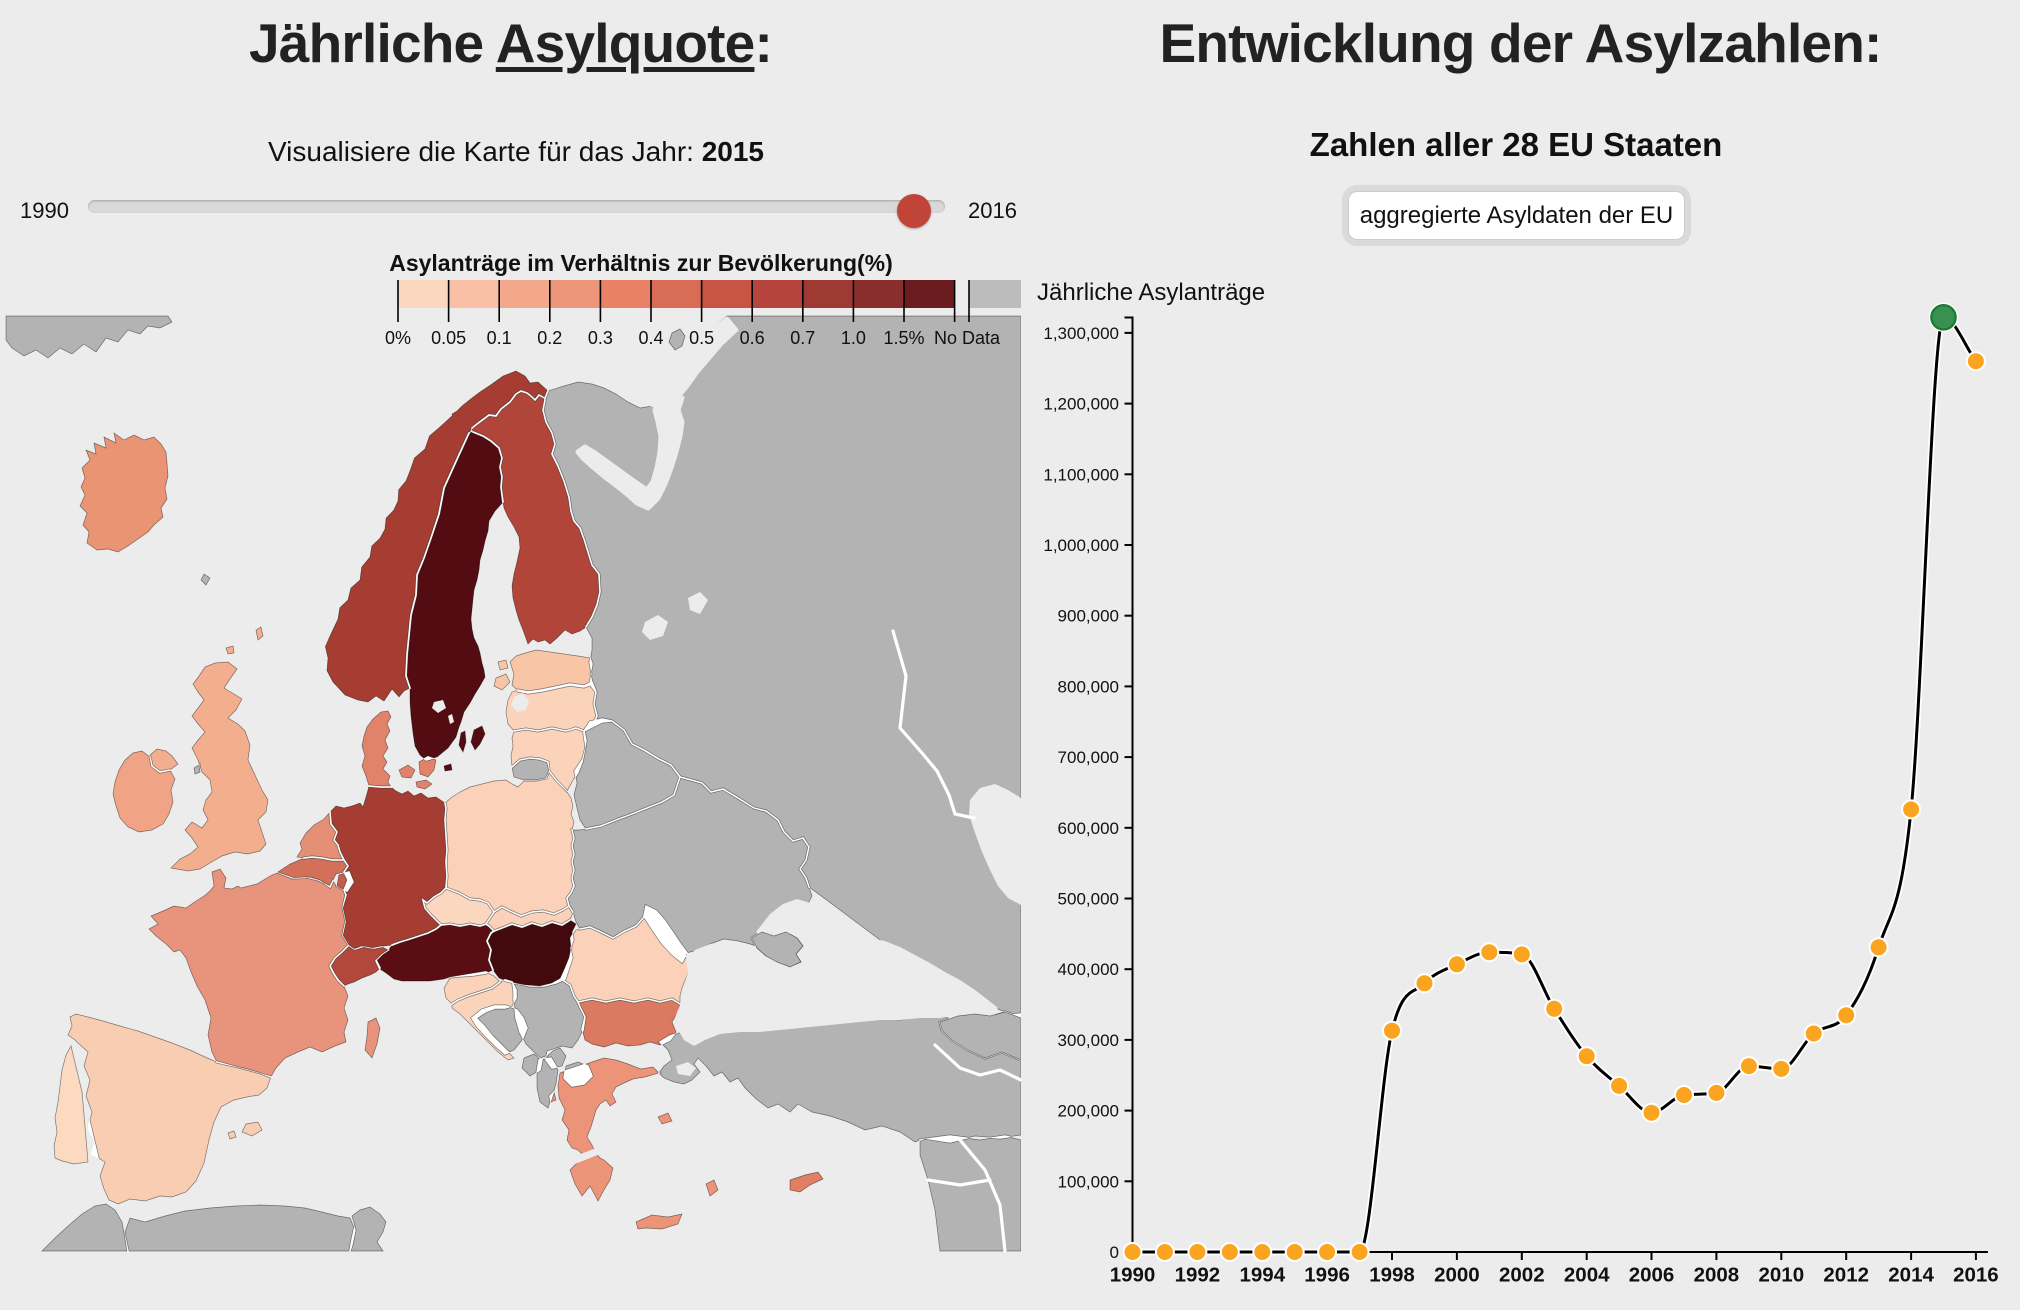  I want to click on svg-text: 0.3, so click(600, 338).